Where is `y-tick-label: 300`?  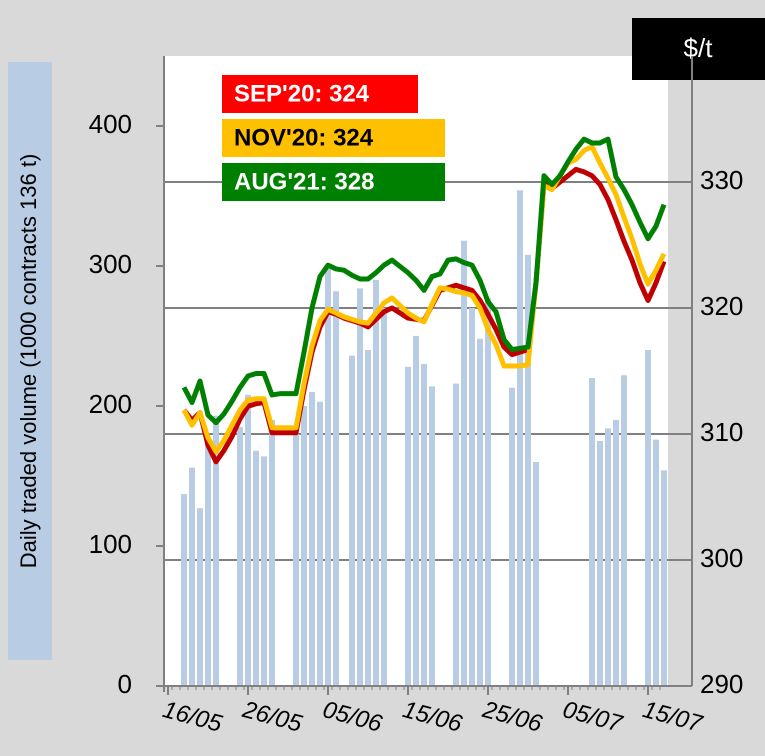
y-tick-label: 300 is located at coordinates (110, 264).